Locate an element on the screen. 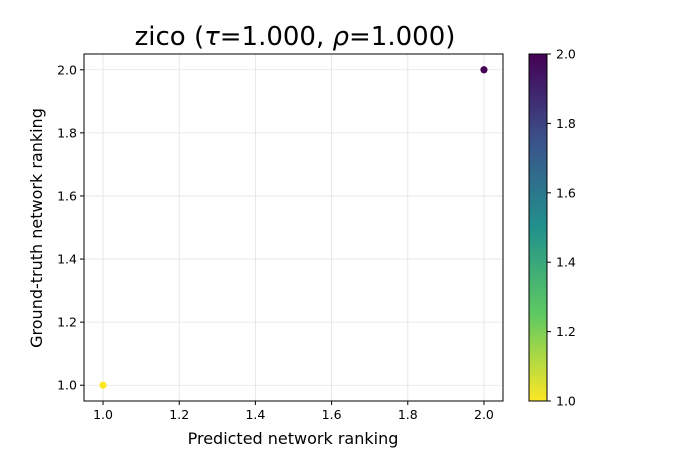 This screenshot has width=675, height=450. chart-title: zico (τ=1.000, ρ=1.000) is located at coordinates (295, 37).